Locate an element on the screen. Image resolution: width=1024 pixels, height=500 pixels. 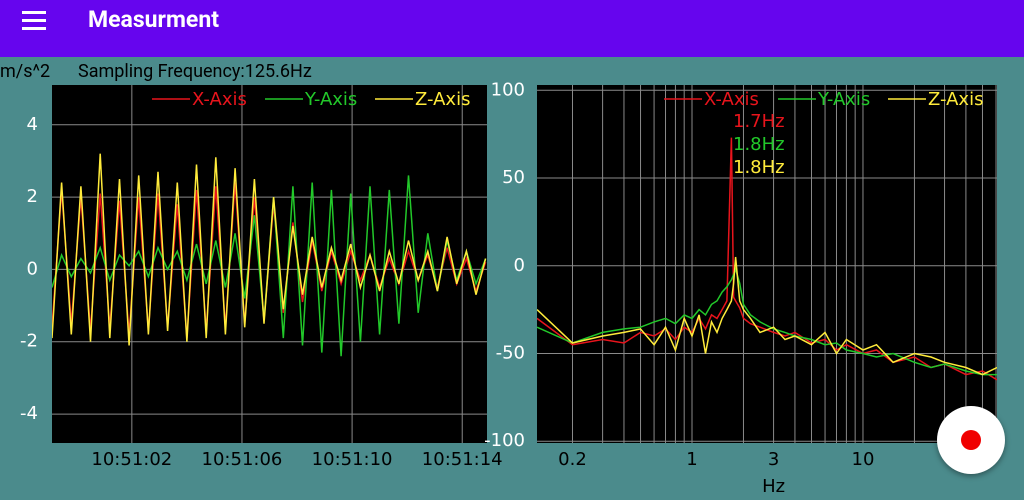
x-tick-label: 10:51:02 is located at coordinates (131, 459).